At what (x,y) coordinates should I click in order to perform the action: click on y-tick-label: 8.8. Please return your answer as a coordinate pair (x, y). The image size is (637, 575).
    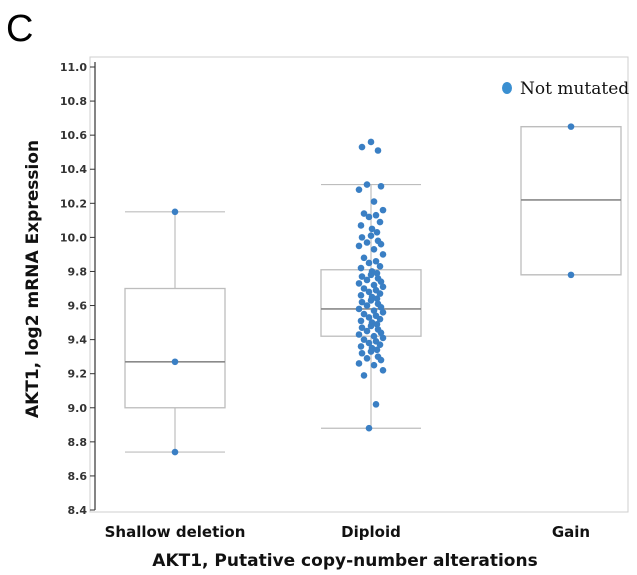
    Looking at the image, I should click on (78, 442).